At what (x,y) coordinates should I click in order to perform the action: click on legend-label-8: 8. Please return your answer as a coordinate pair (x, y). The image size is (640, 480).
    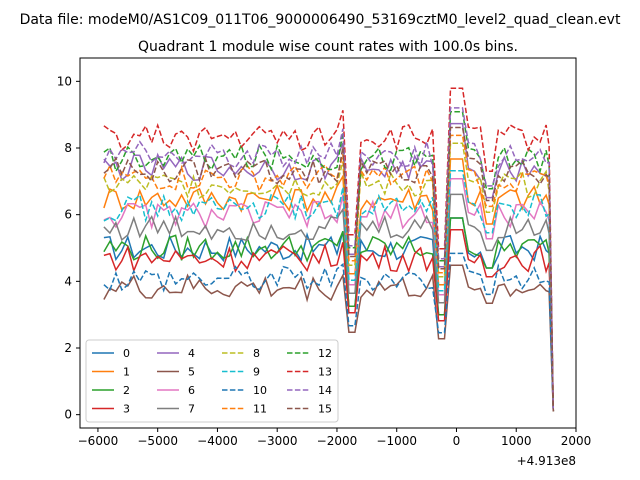
    Looking at the image, I should click on (256, 353).